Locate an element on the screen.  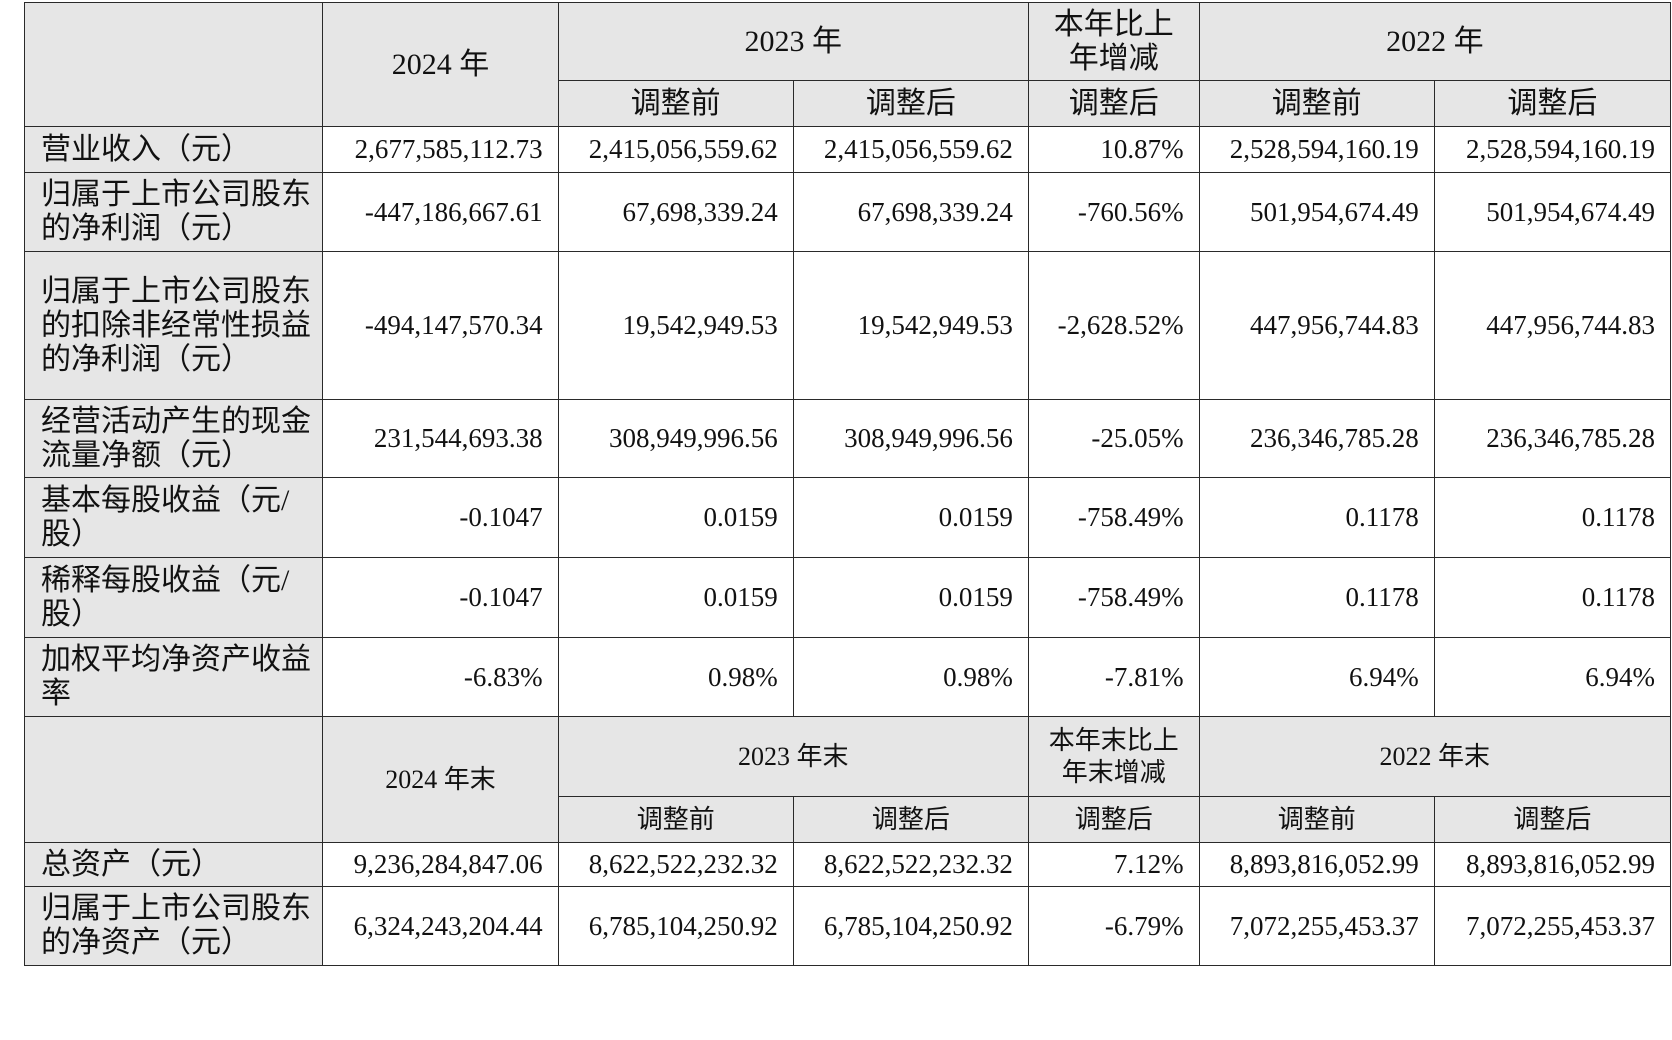
subheader-2022-end-before: 调整前 is located at coordinates (1316, 819).